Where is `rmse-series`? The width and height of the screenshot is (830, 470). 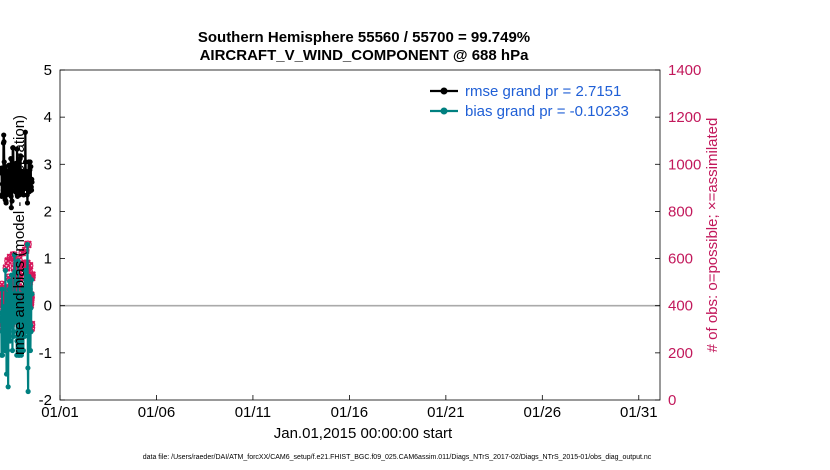 rmse-series is located at coordinates (17, 170).